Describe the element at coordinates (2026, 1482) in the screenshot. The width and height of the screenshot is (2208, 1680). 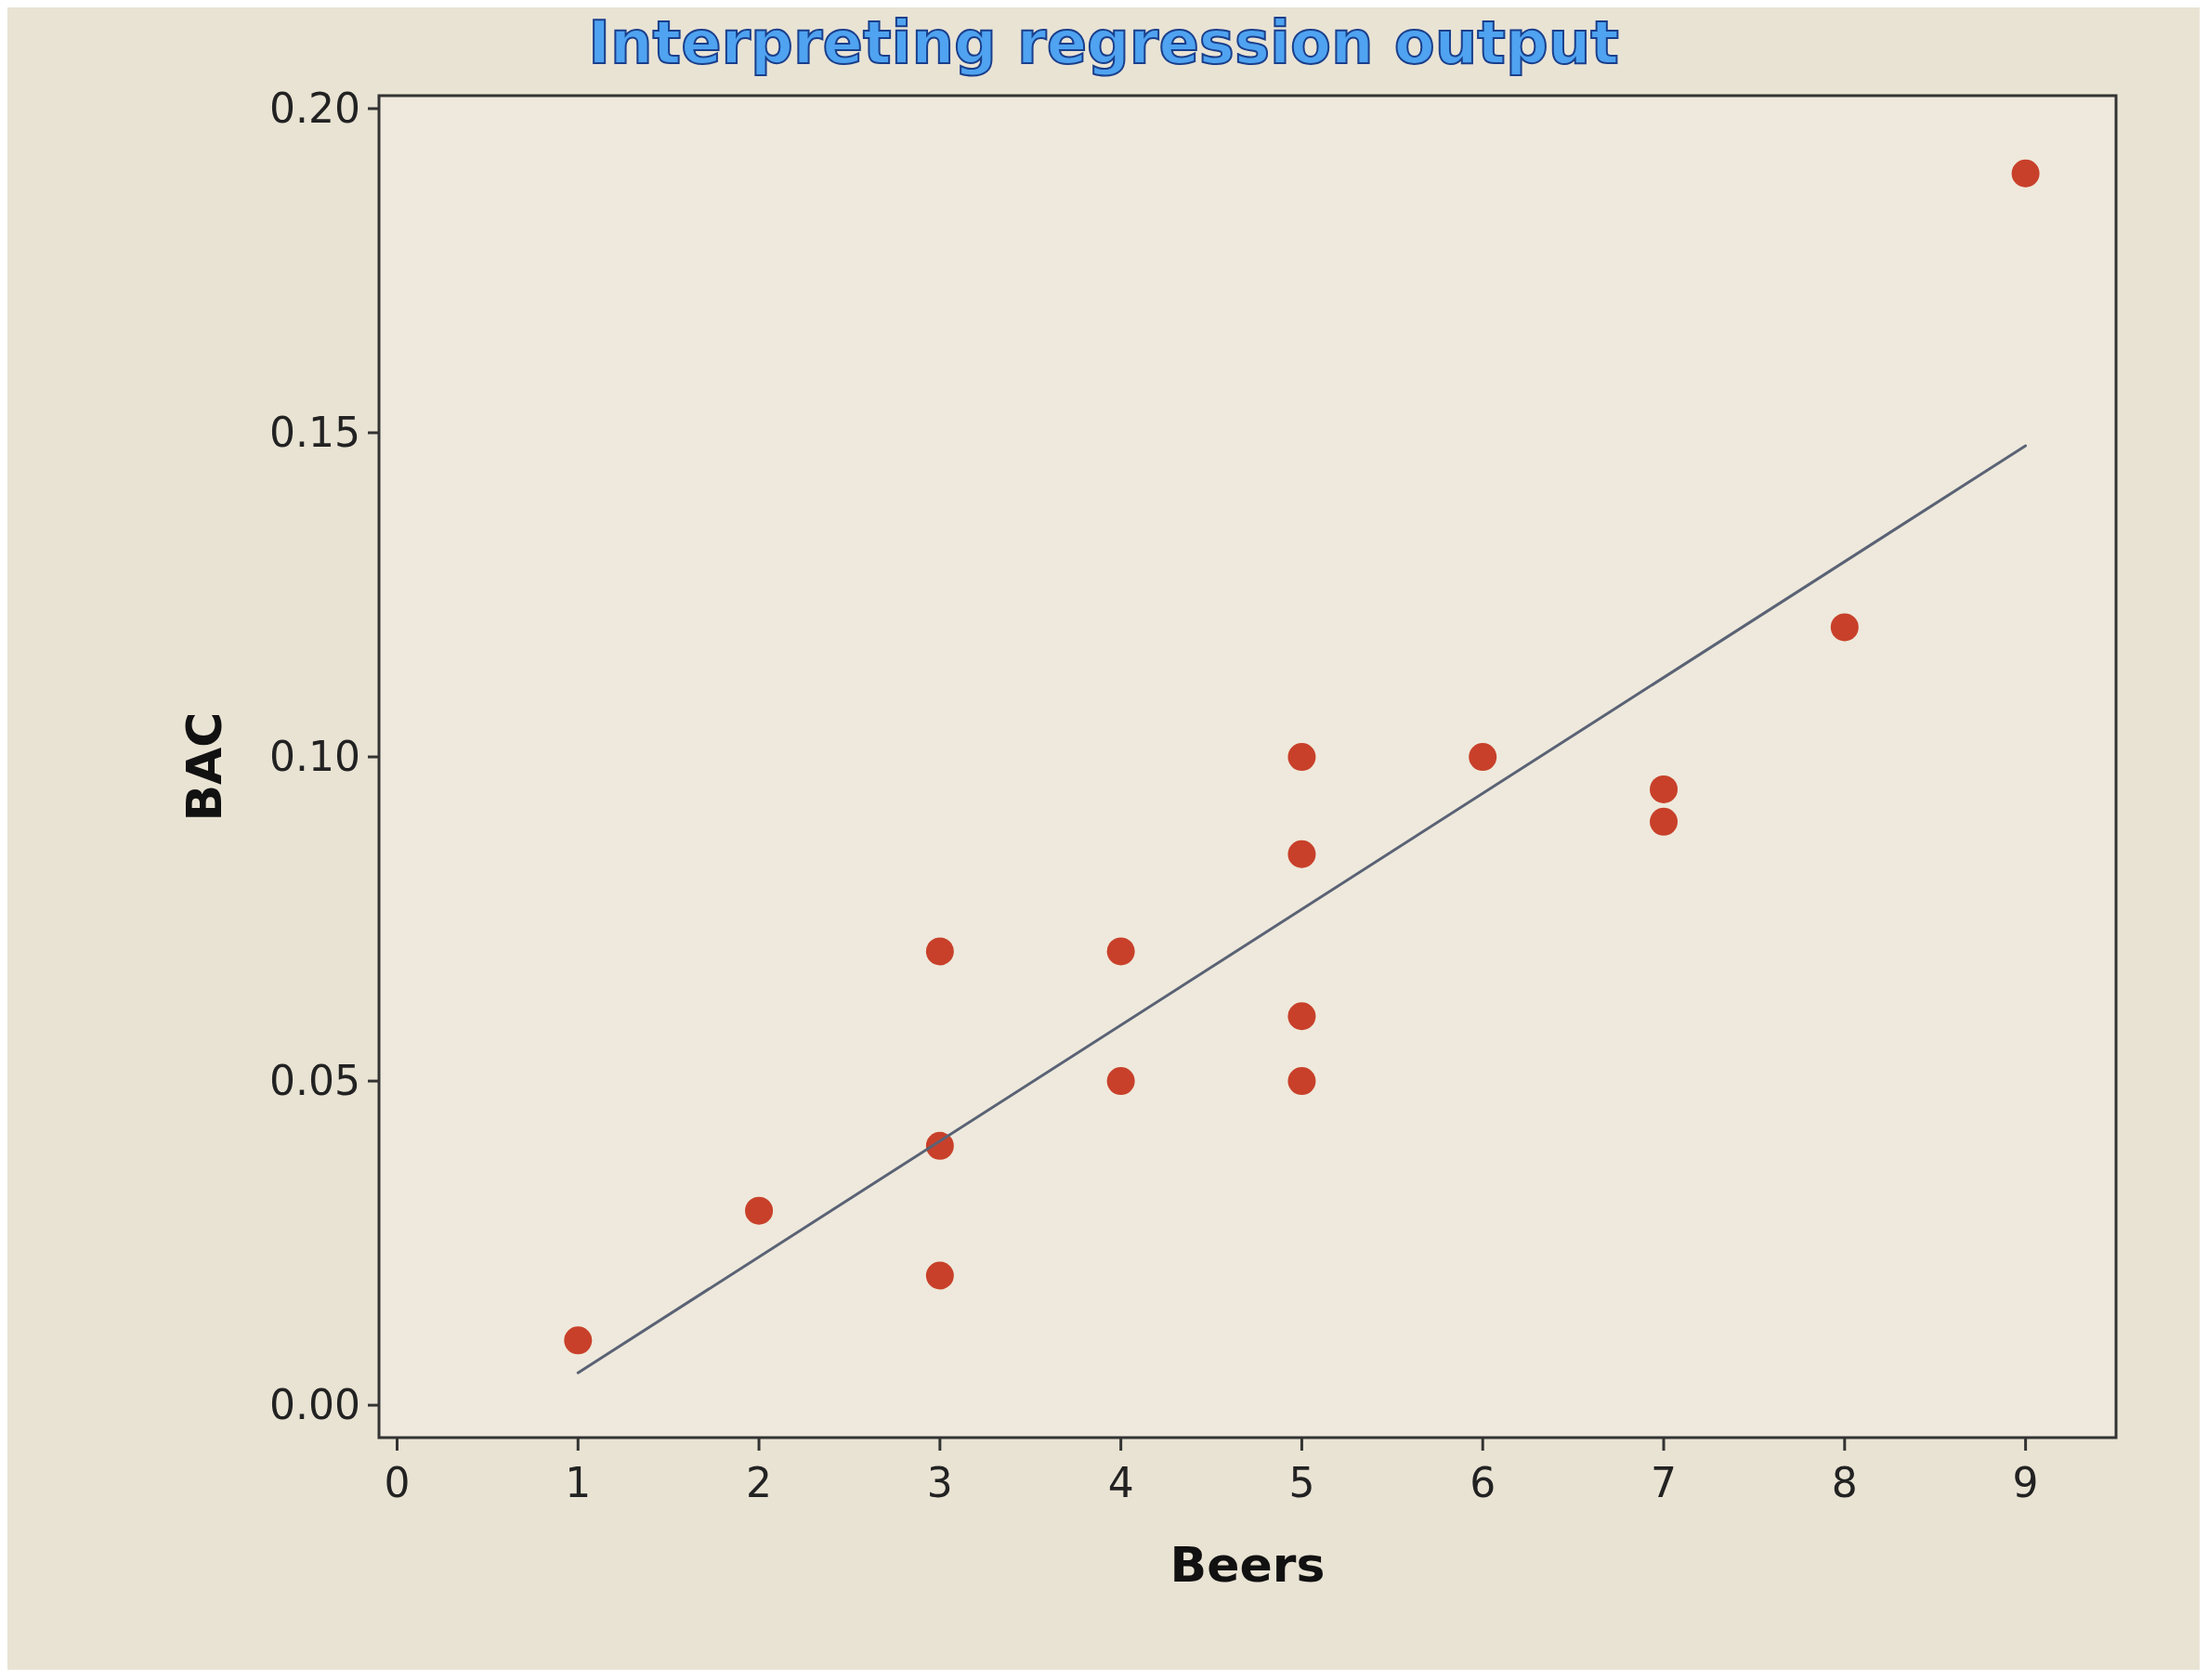
I see `x-tick-label: 9` at that location.